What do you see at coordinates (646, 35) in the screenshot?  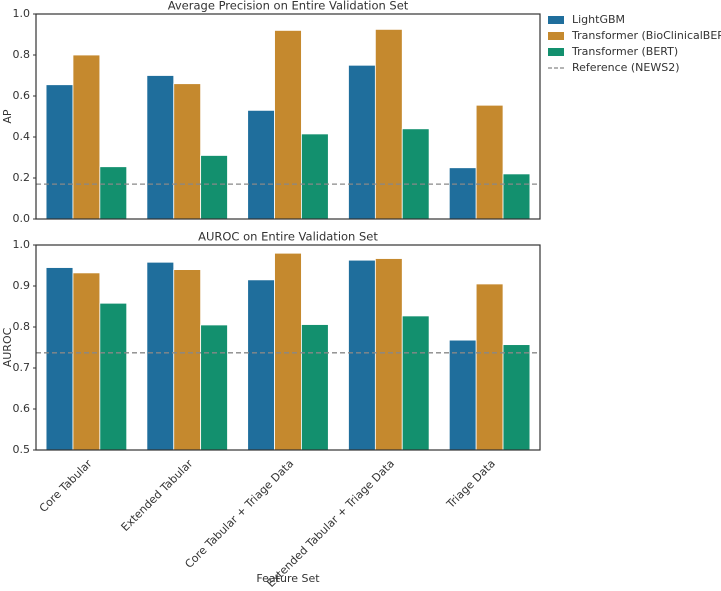 I see `legend-label: Transformer (BioClinicalBERT)` at bounding box center [646, 35].